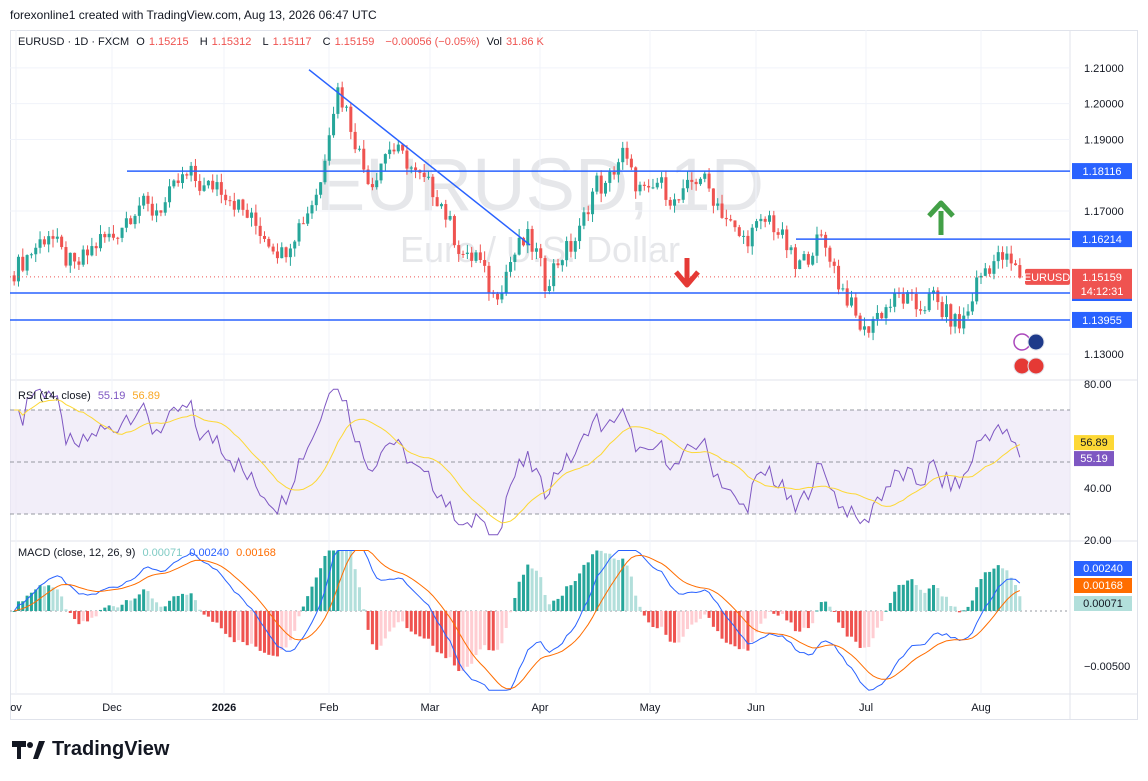 This screenshot has width=1148, height=781. I want to click on macd-legend-macd: 0.00240, so click(209, 553).